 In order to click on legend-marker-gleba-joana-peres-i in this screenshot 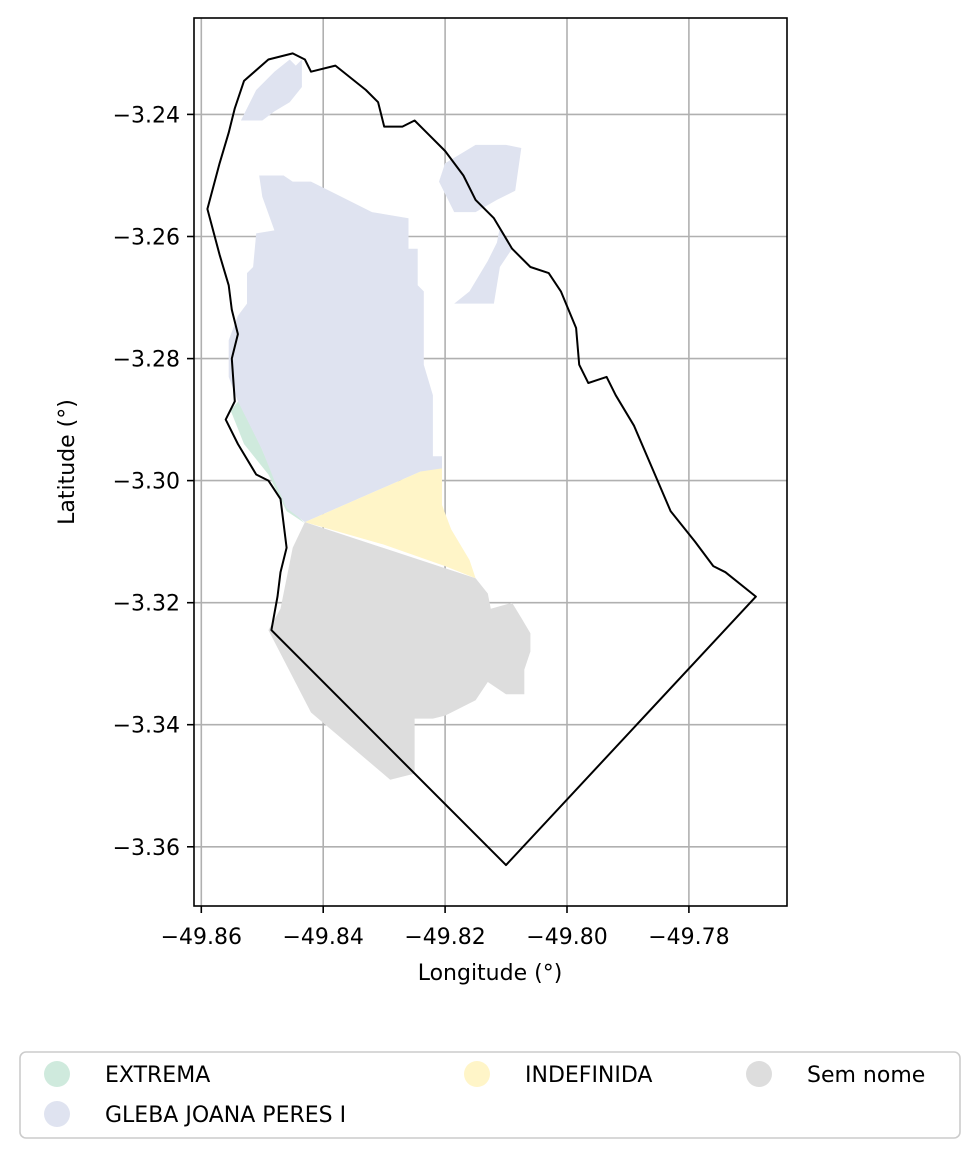, I will do `click(57, 1114)`.